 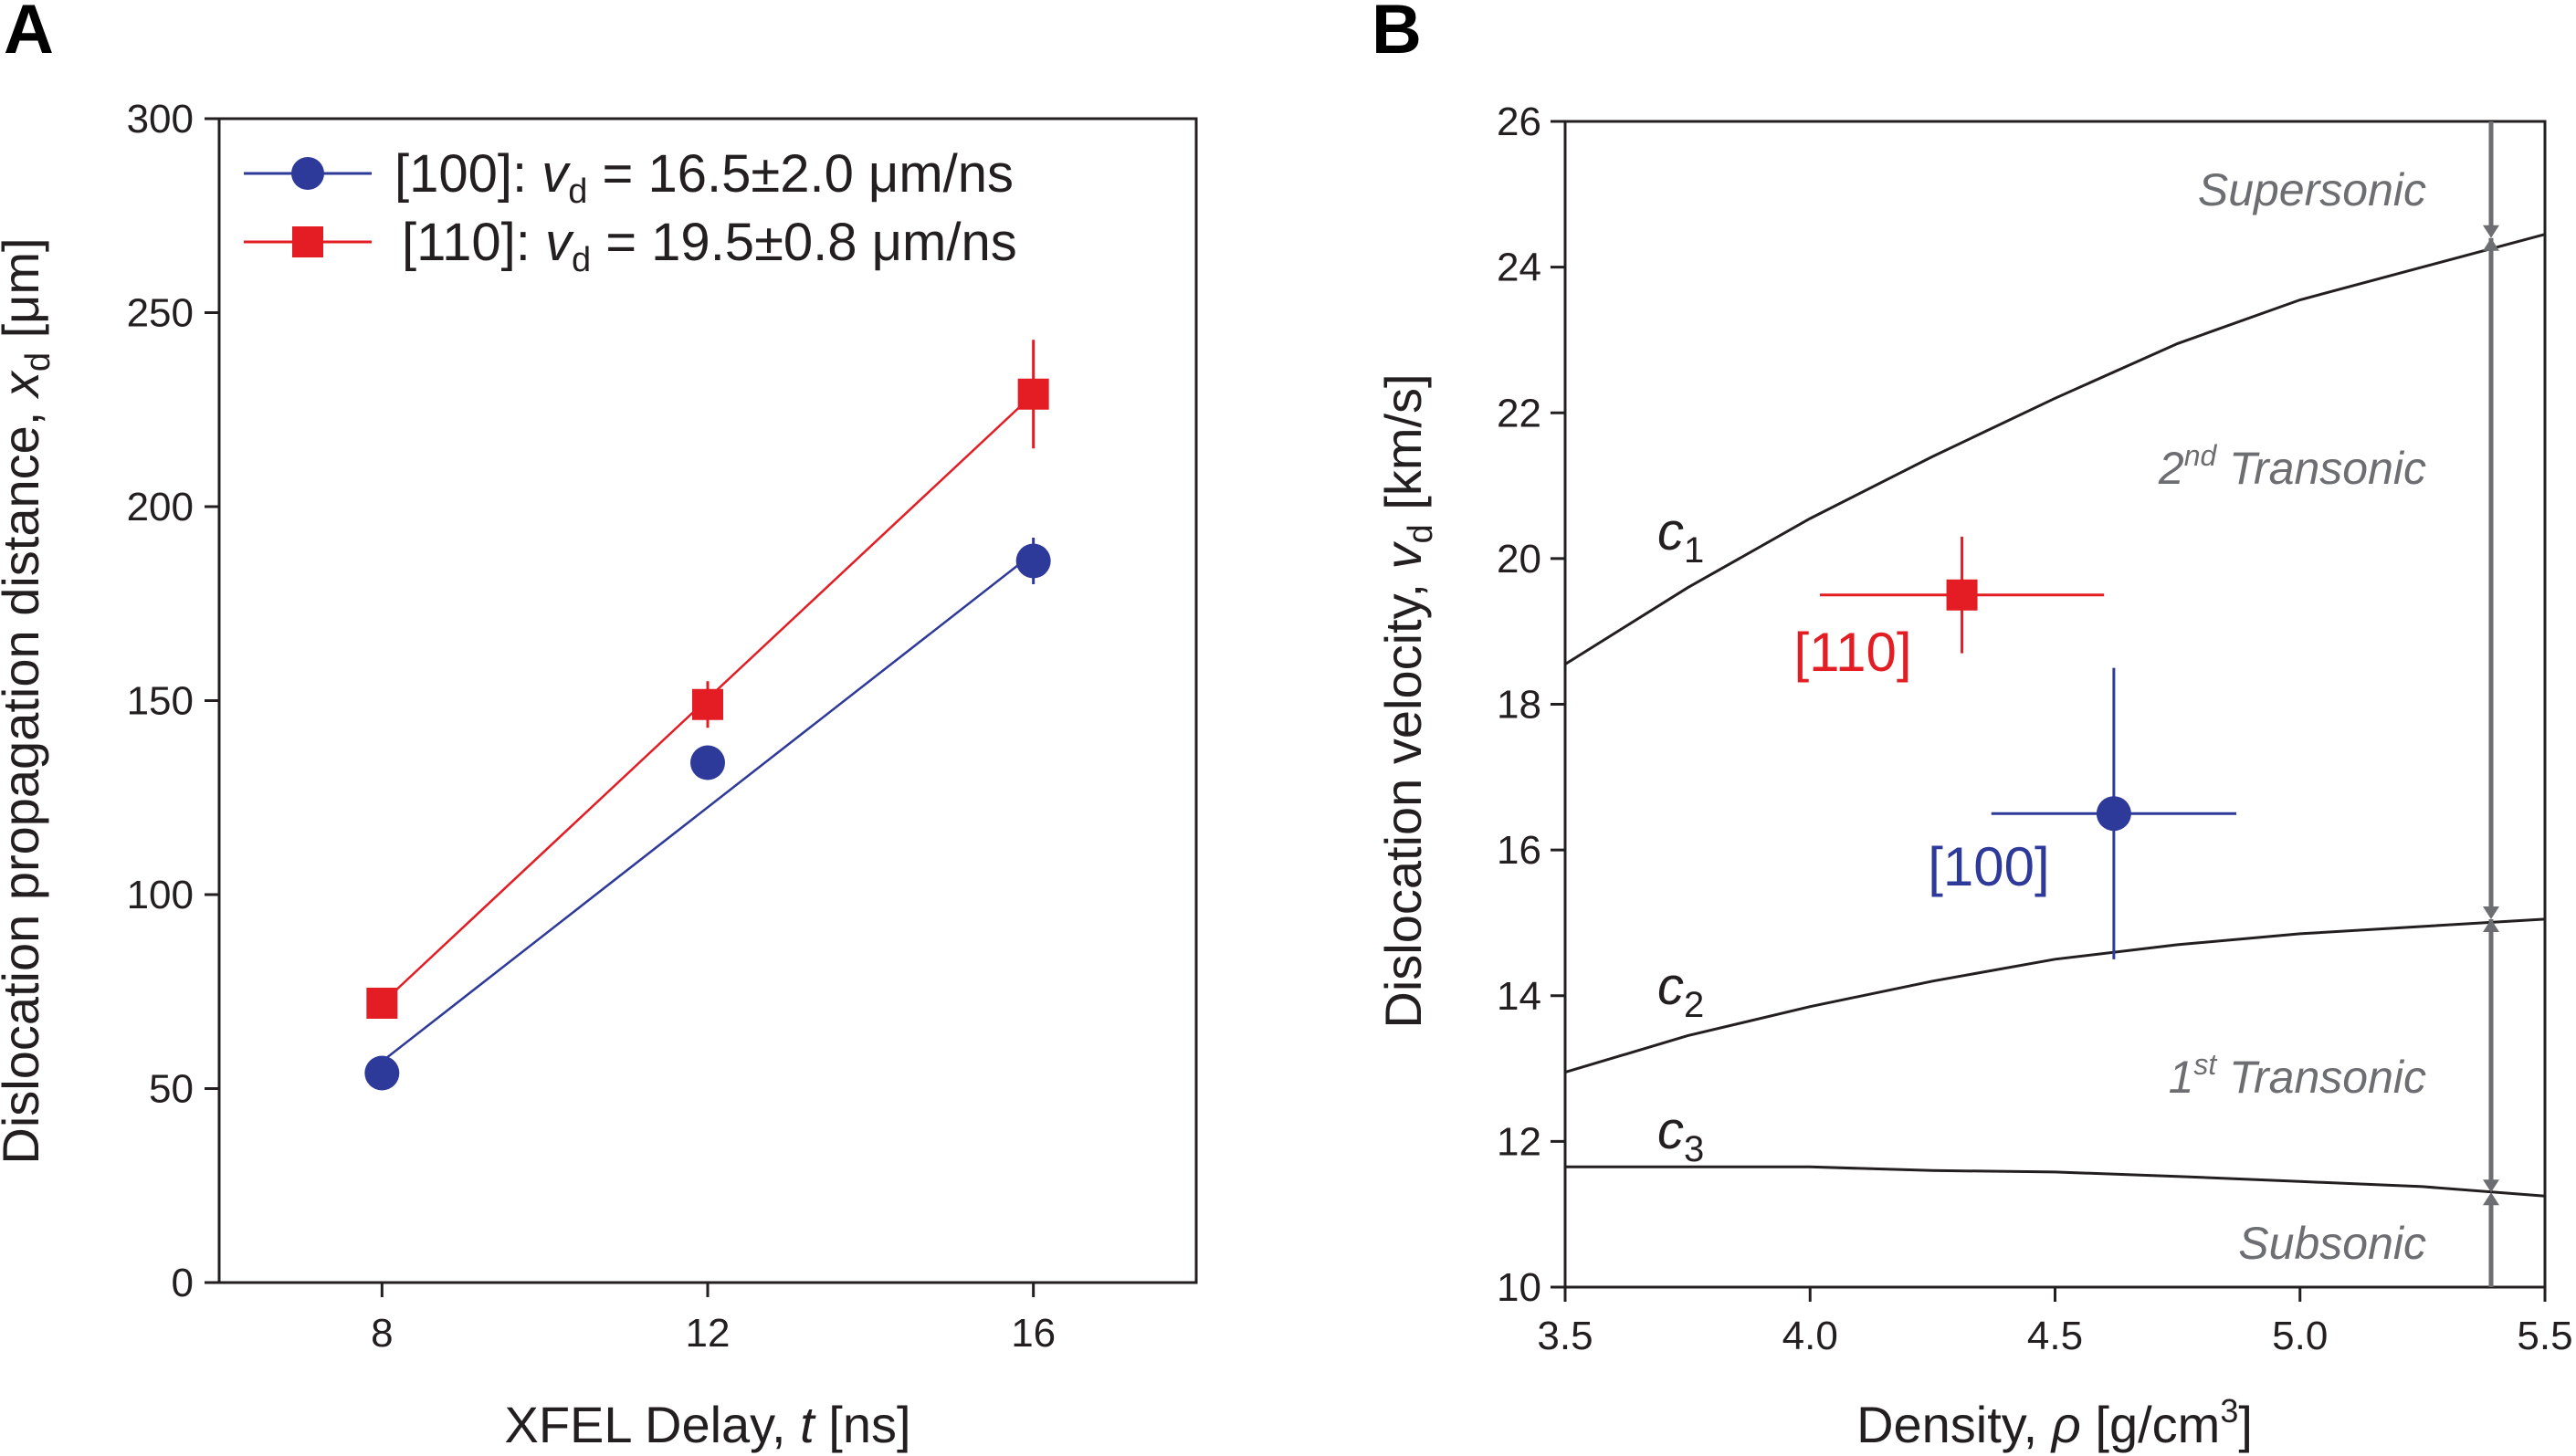 I want to click on legend-110-colon: :, so click(x=530, y=242).